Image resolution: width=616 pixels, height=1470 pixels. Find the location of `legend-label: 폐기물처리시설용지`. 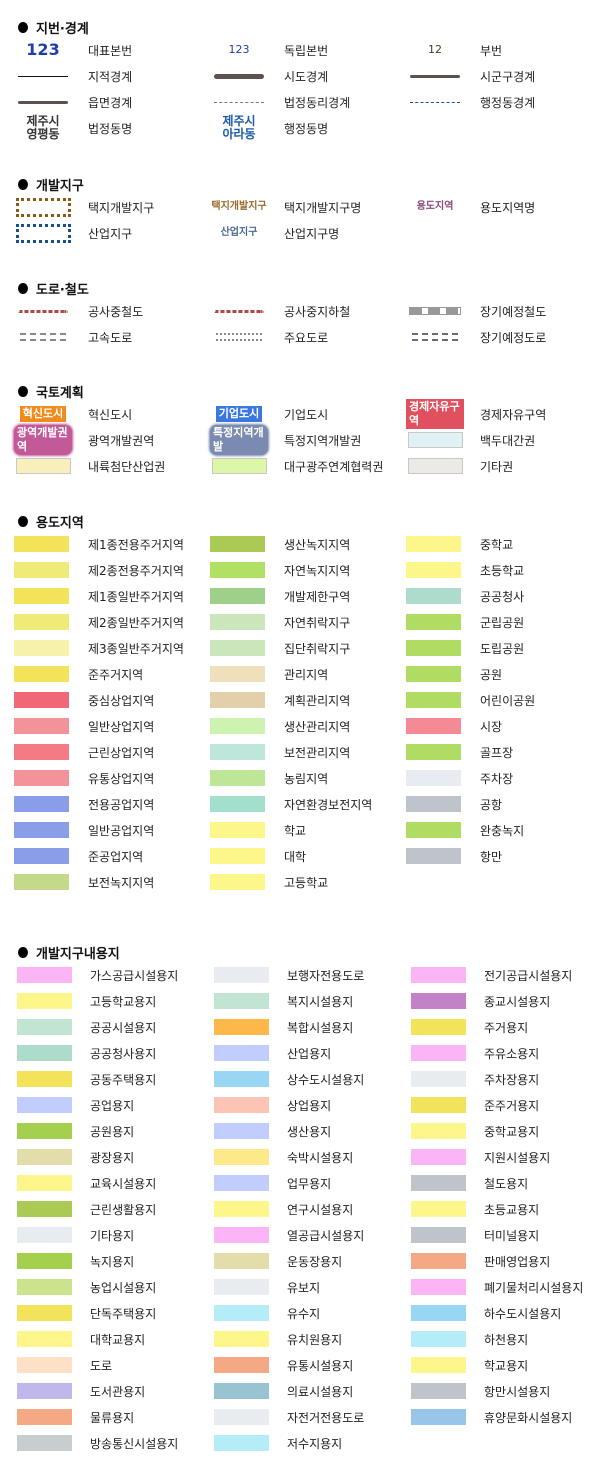

legend-label: 폐기물처리시설용지 is located at coordinates (534, 1287).